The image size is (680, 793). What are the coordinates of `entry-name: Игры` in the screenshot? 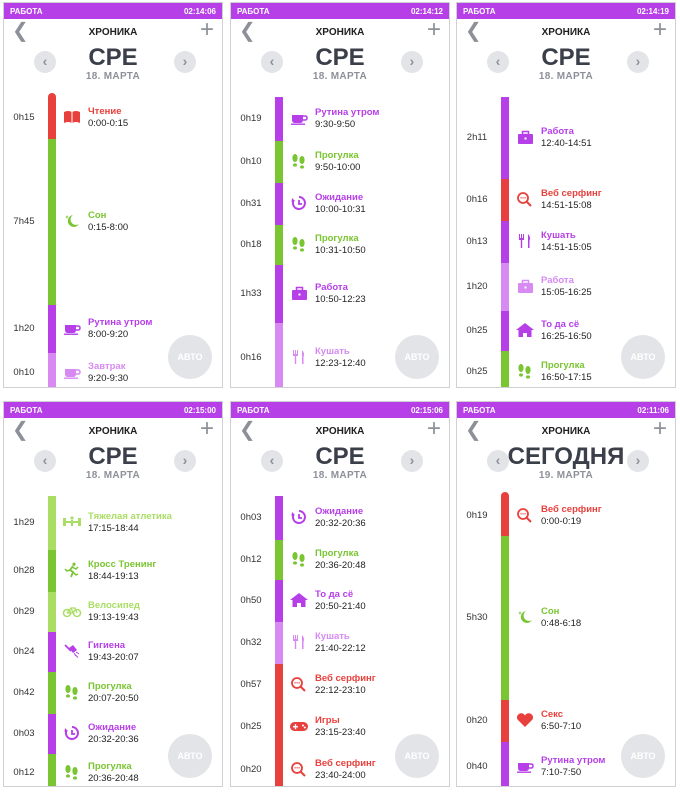 It's located at (327, 720).